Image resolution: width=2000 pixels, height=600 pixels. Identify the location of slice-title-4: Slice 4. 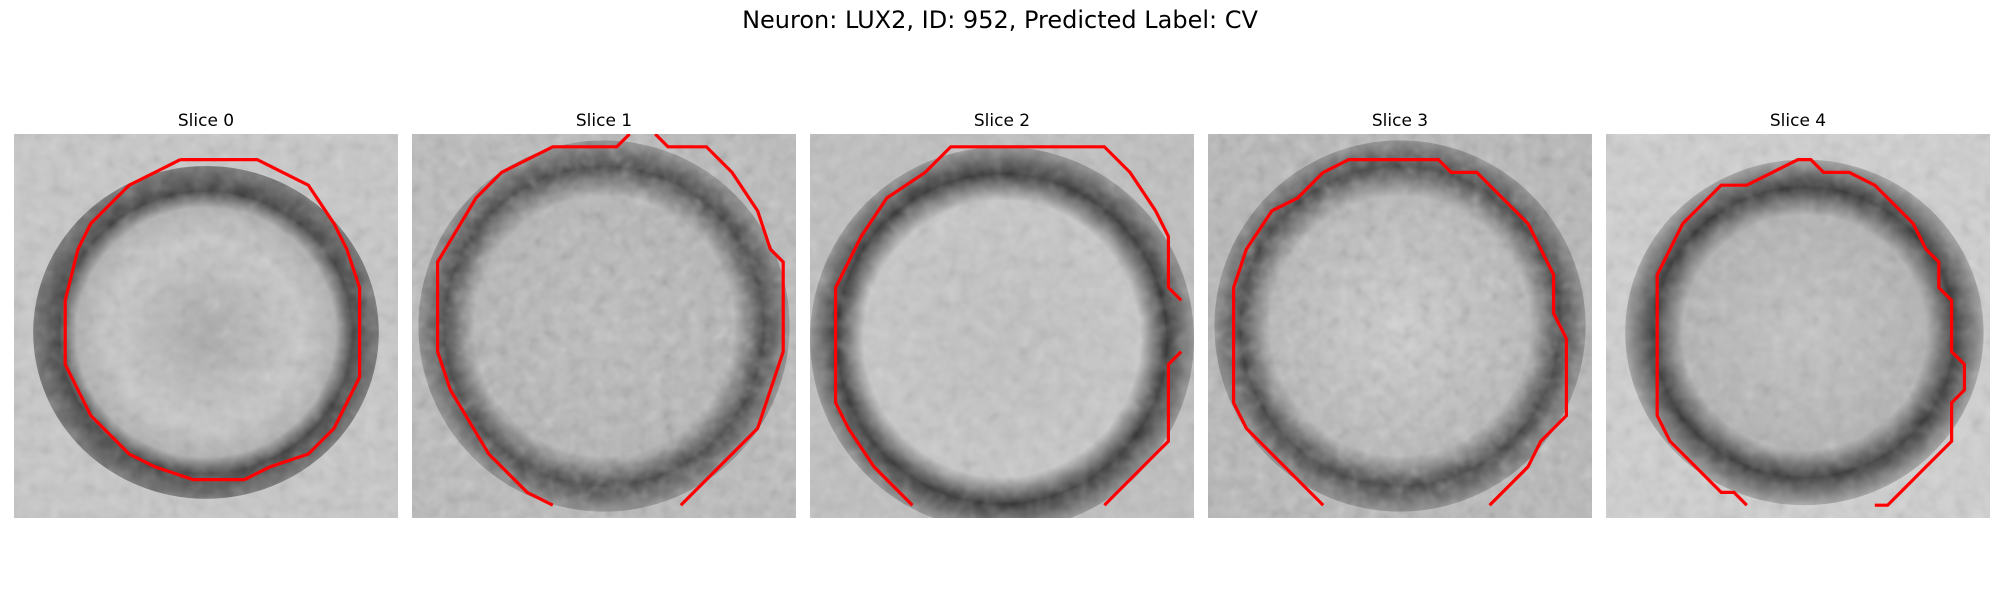
(1798, 121).